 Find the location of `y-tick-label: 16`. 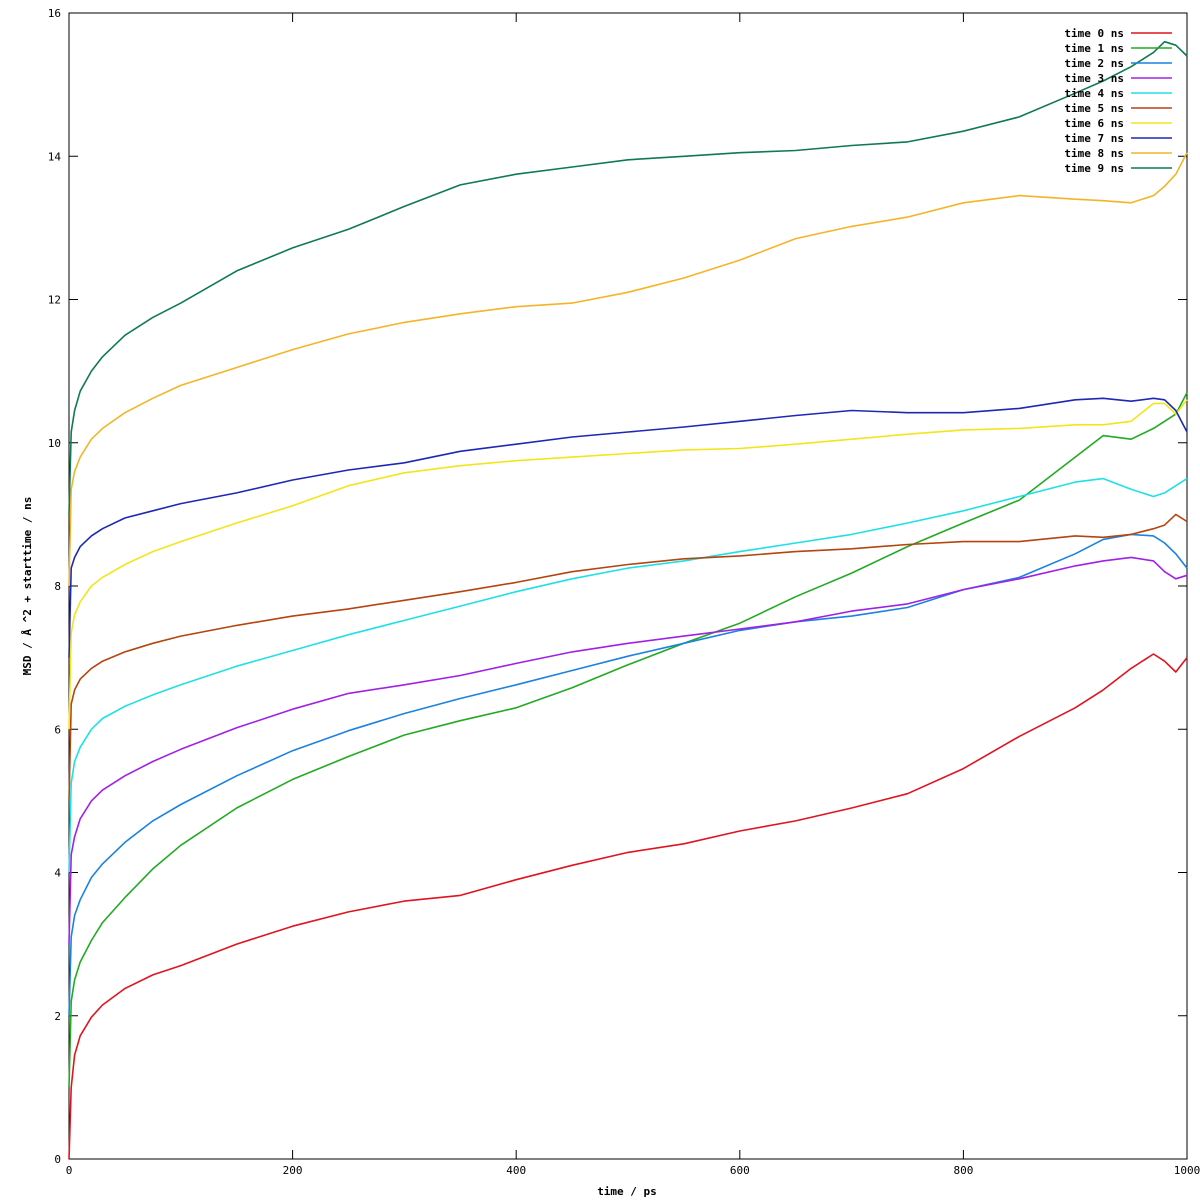

y-tick-label: 16 is located at coordinates (54, 13).